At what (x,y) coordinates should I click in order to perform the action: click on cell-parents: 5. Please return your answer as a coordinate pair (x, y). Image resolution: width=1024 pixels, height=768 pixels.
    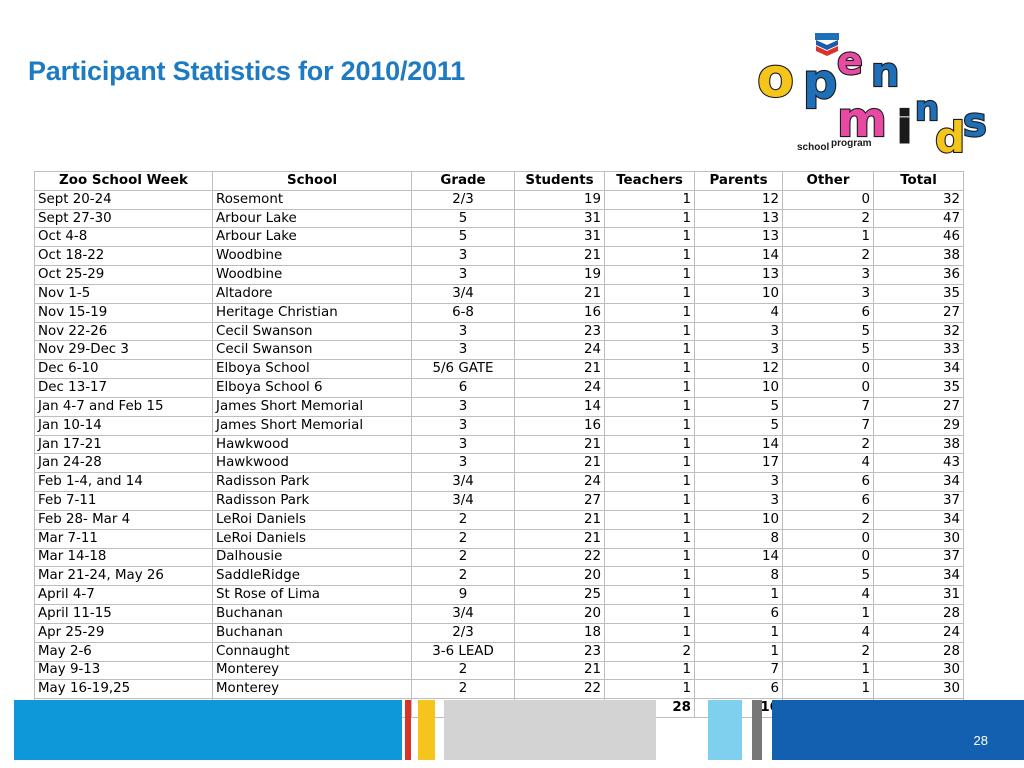
    Looking at the image, I should click on (738, 425).